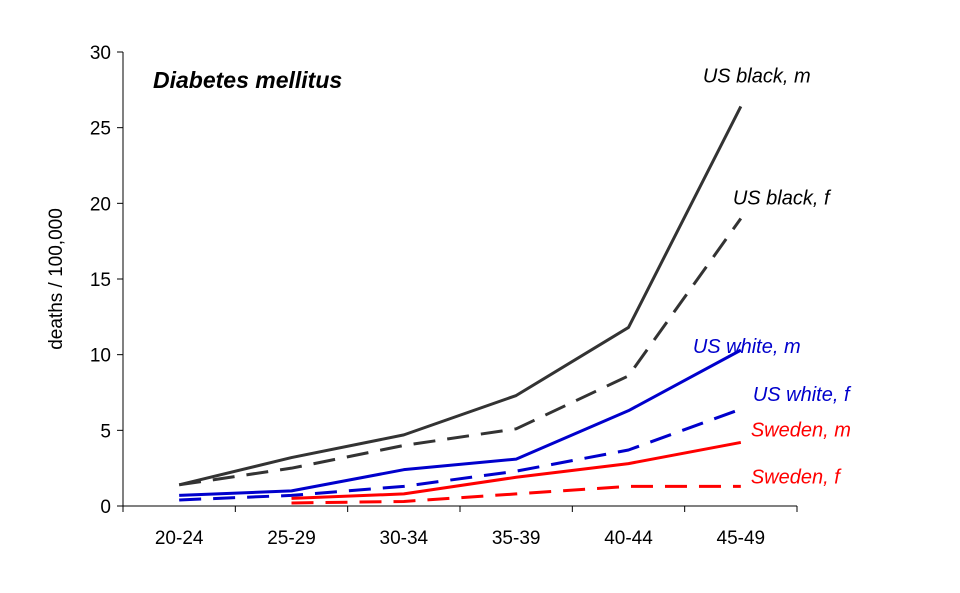 The image size is (960, 593). What do you see at coordinates (291, 538) in the screenshot?
I see `x-tick-label: 25-29` at bounding box center [291, 538].